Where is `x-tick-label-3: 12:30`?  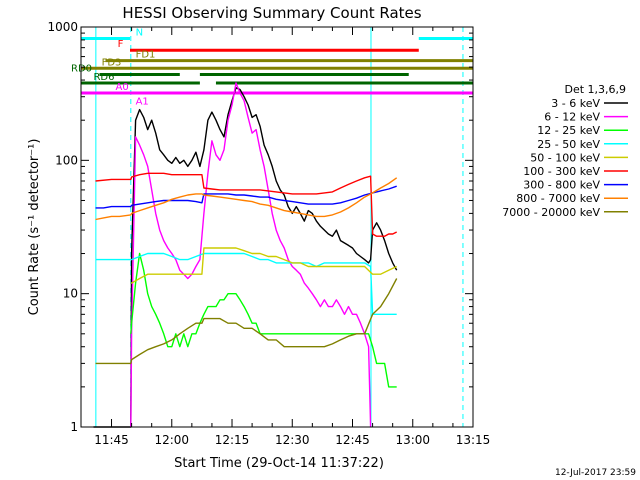 x-tick-label-3: 12:30 is located at coordinates (292, 440).